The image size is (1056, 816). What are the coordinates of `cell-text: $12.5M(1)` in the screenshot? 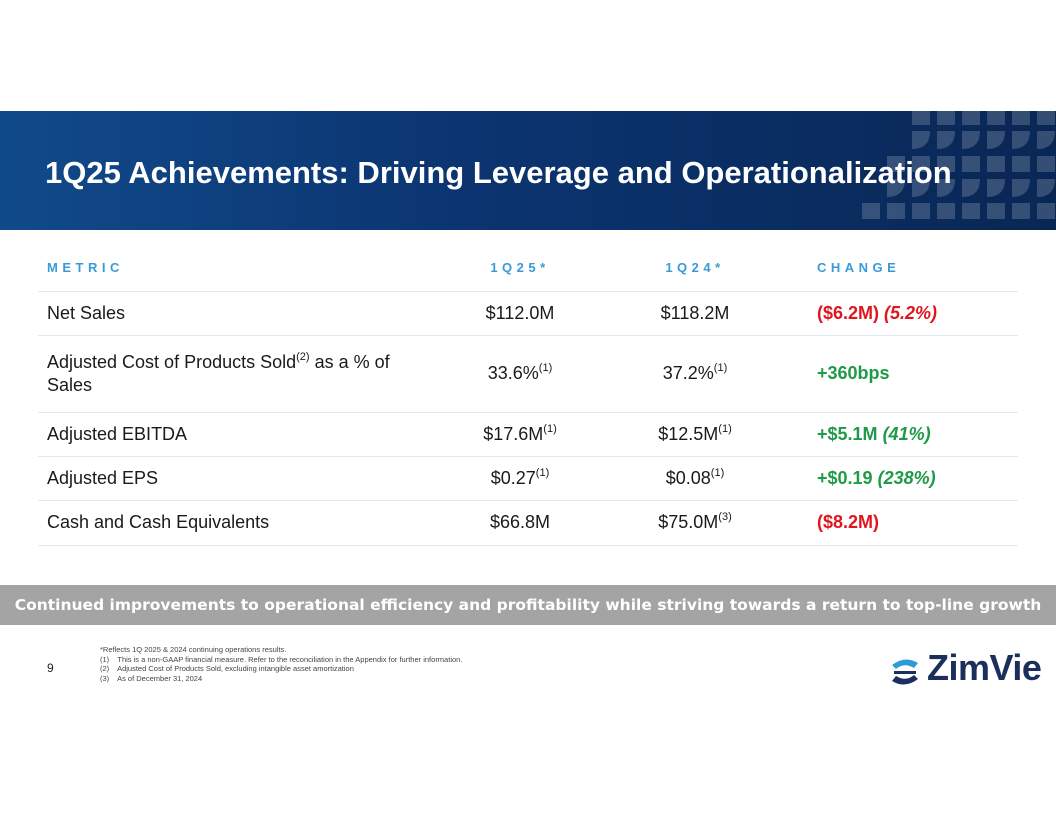 It's located at (695, 434).